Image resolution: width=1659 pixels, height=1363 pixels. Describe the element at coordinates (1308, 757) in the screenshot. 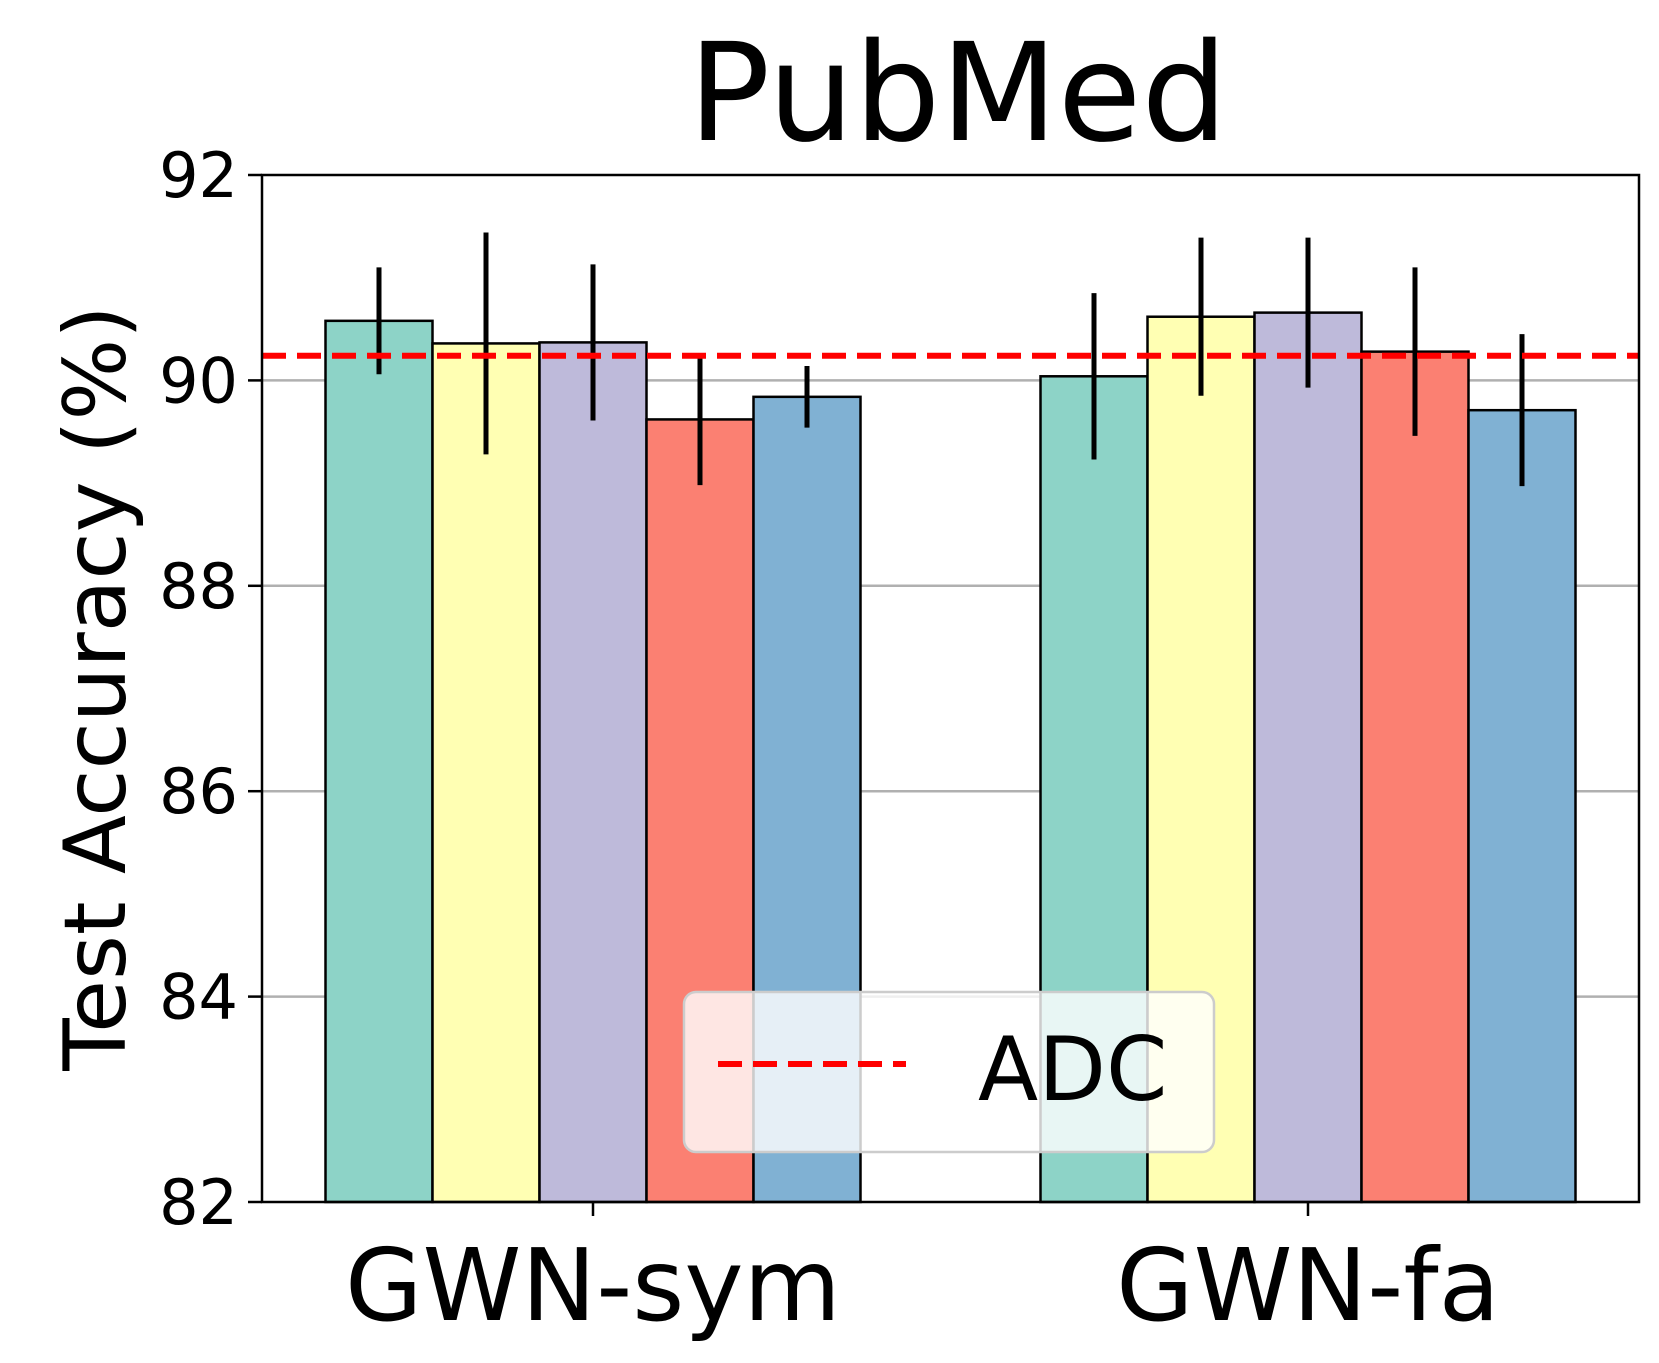

I see `bar-series-3-gwn-fa` at that location.